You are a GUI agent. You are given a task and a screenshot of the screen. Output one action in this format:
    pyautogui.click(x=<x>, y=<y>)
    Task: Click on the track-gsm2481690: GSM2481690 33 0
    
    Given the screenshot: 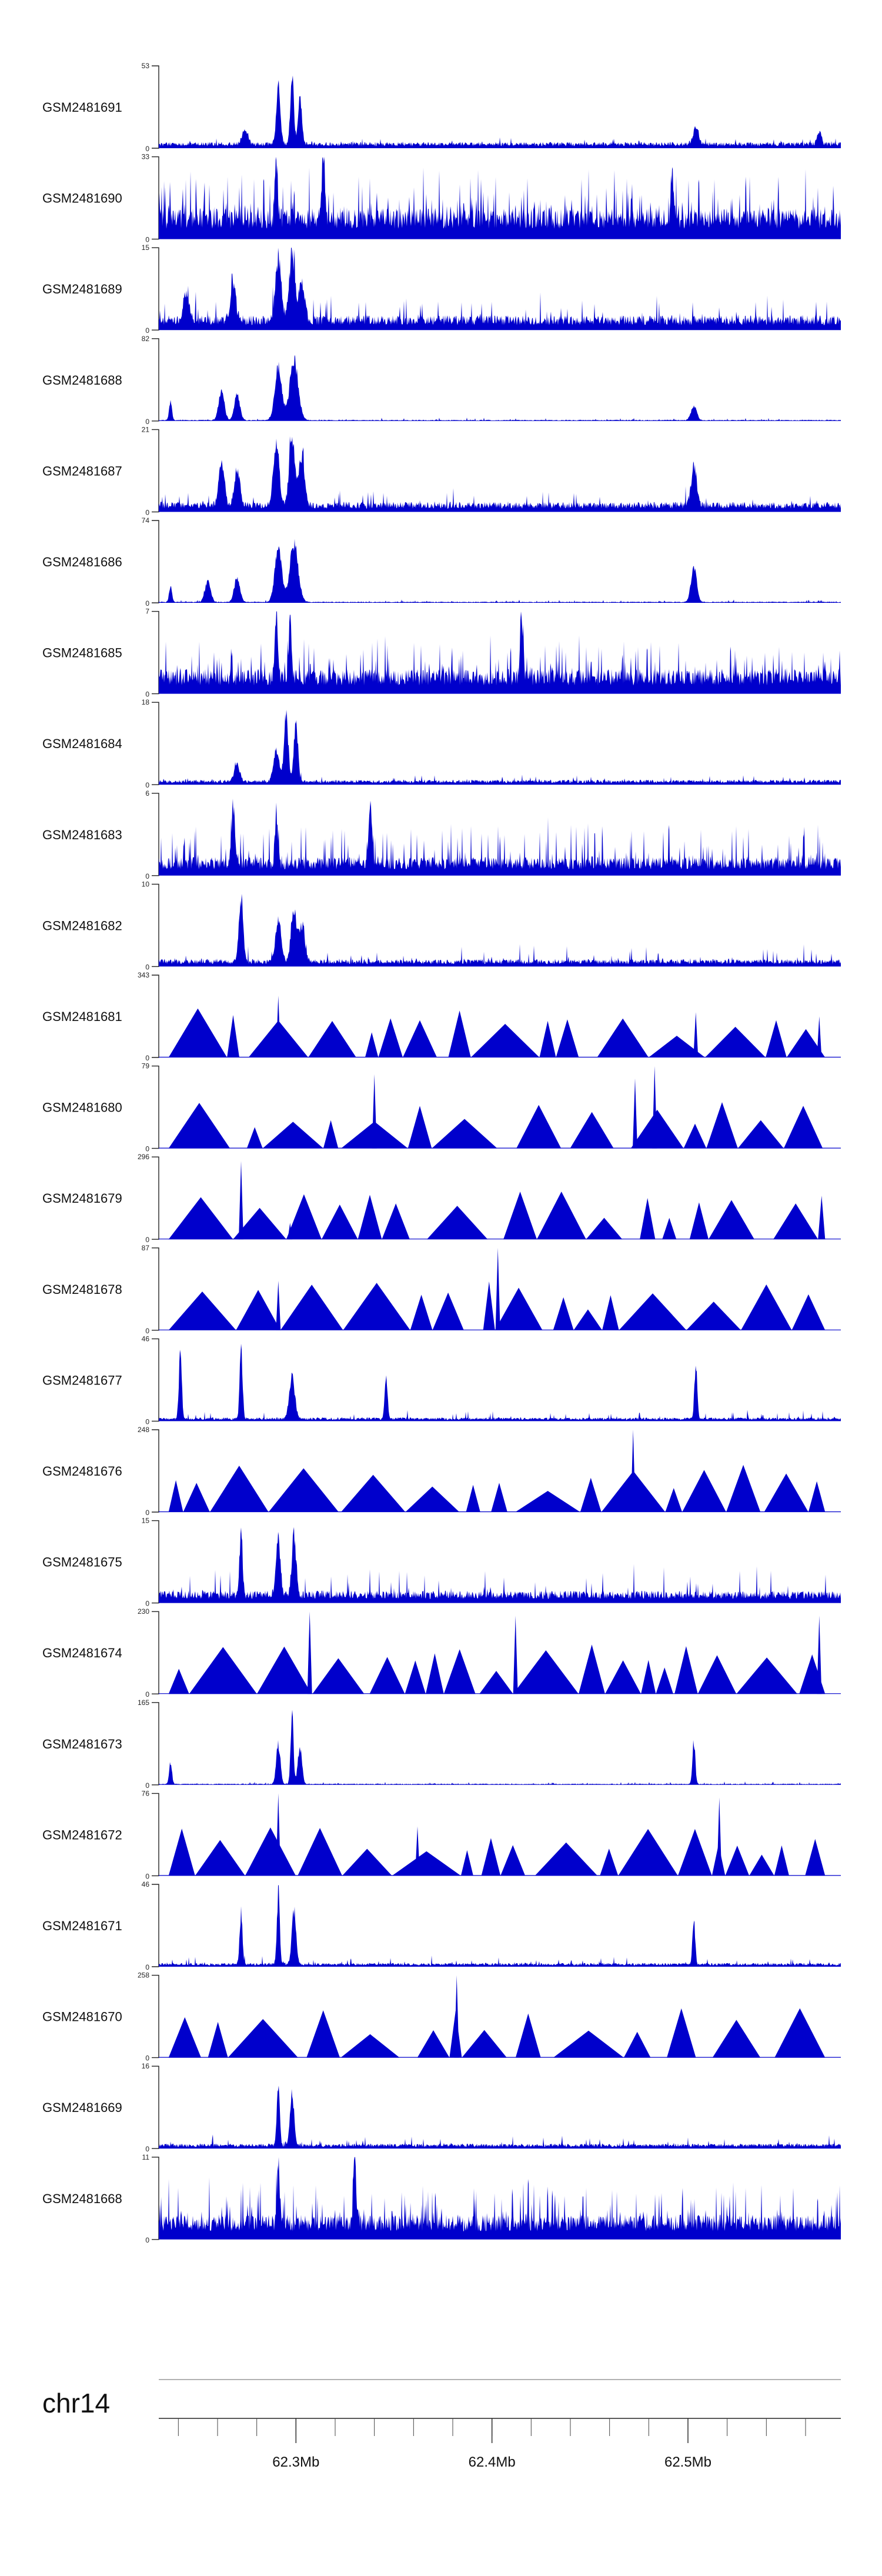 What is the action you would take?
    pyautogui.click(x=441, y=198)
    